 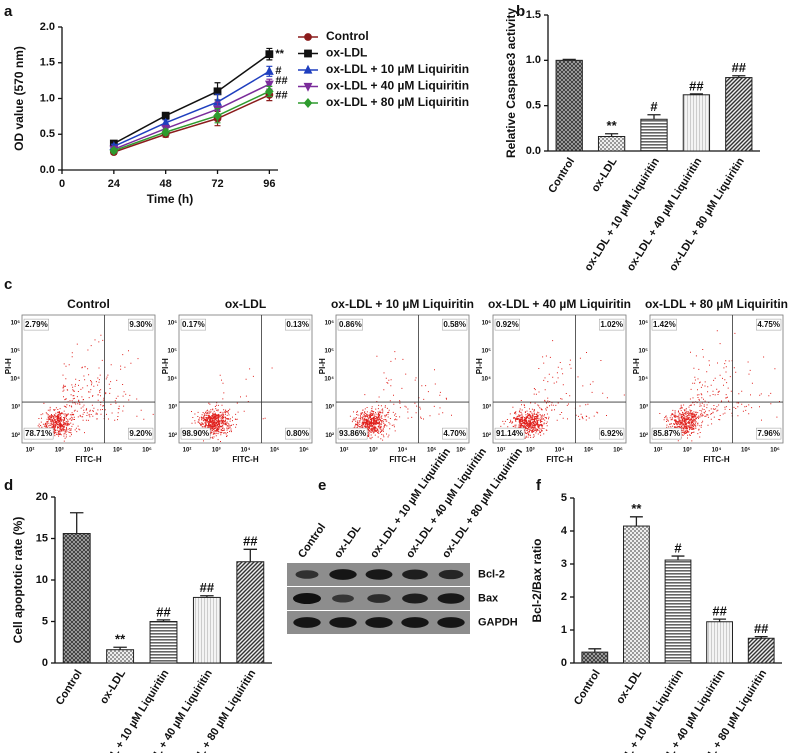 What do you see at coordinates (537, 580) in the screenshot?
I see `y-axis-title: Bcl-2/Bax ratio` at bounding box center [537, 580].